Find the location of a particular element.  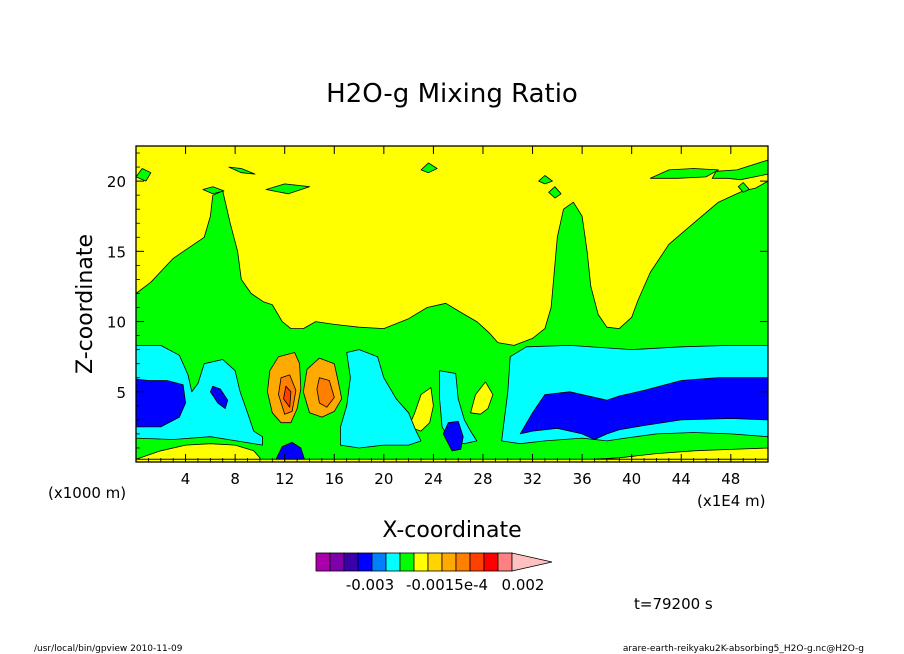

x-tick-label: 36 is located at coordinates (582, 479).